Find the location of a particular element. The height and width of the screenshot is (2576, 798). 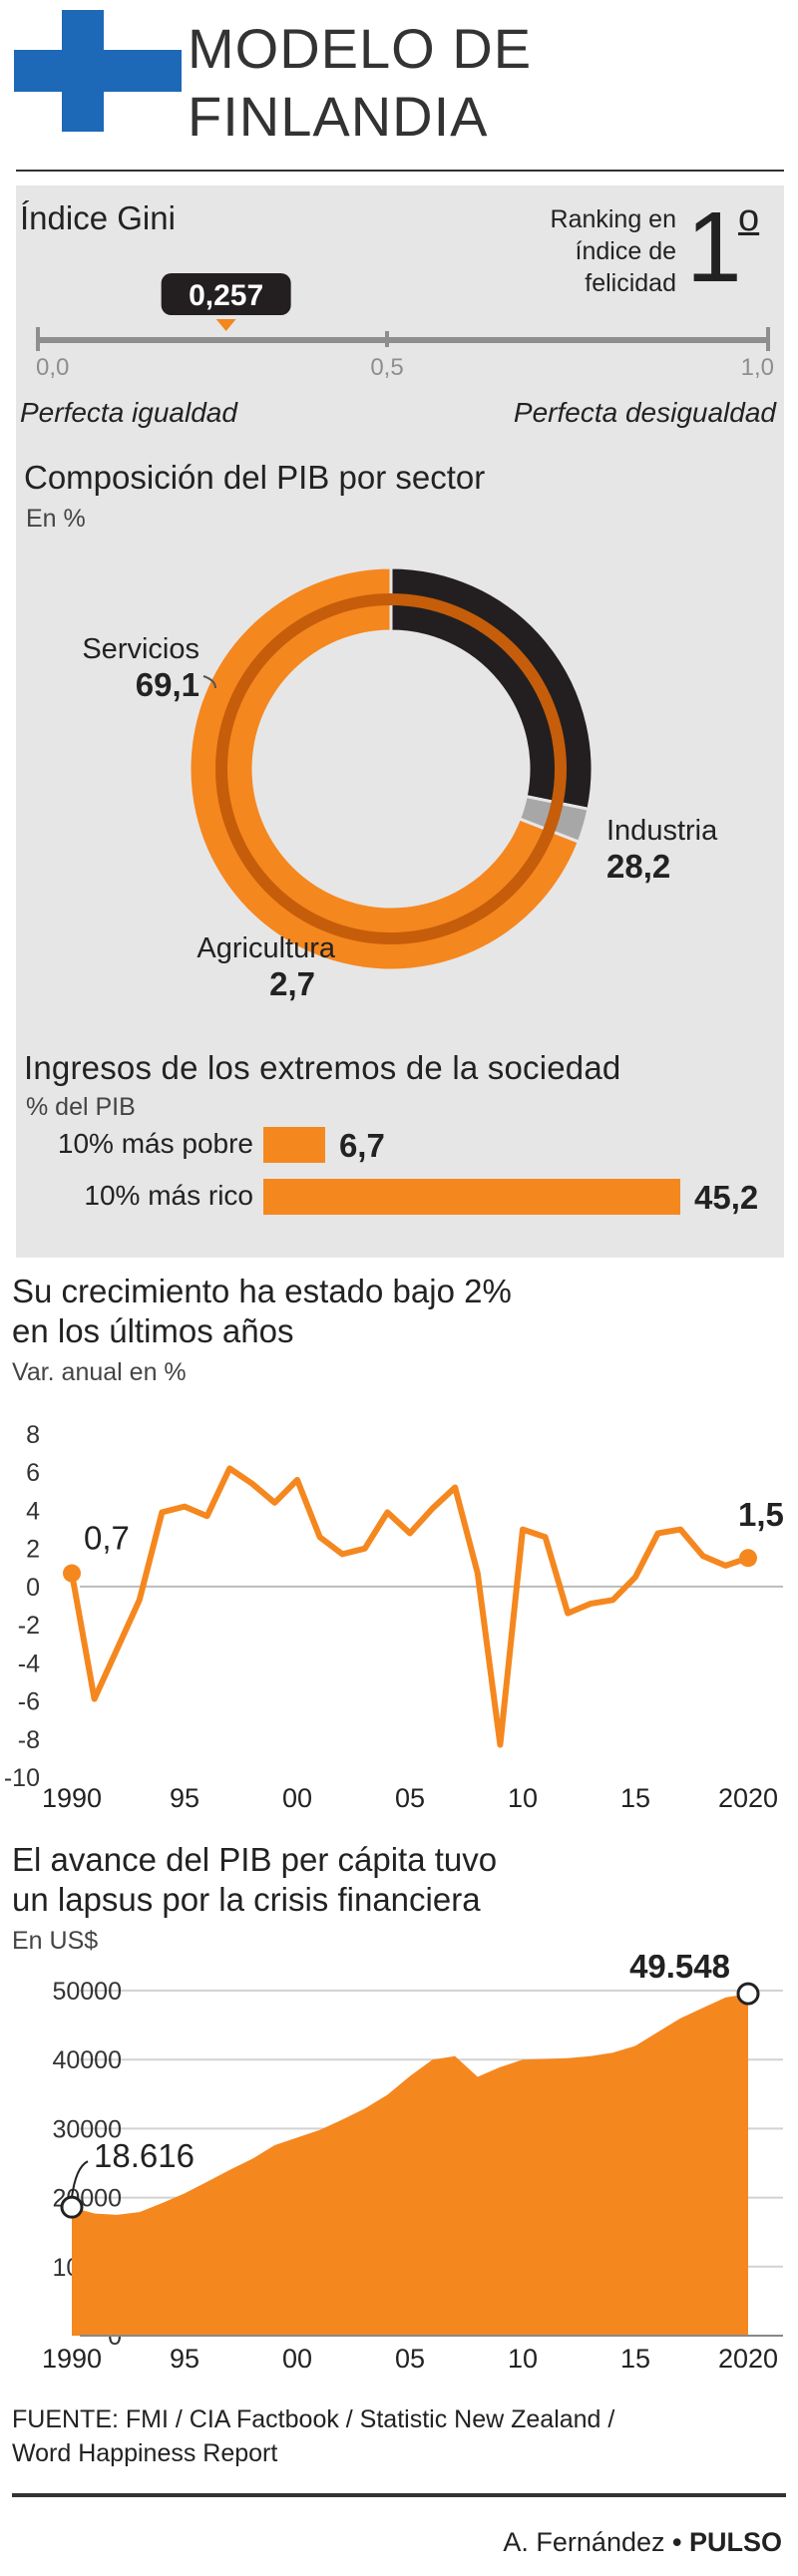

crecimiento-line-chart: -10 -8 -6 -4 -2 0 2 4 6 8 1990 95 00 05 10 15 2020 0,7 1,5 is located at coordinates (394, 1617).